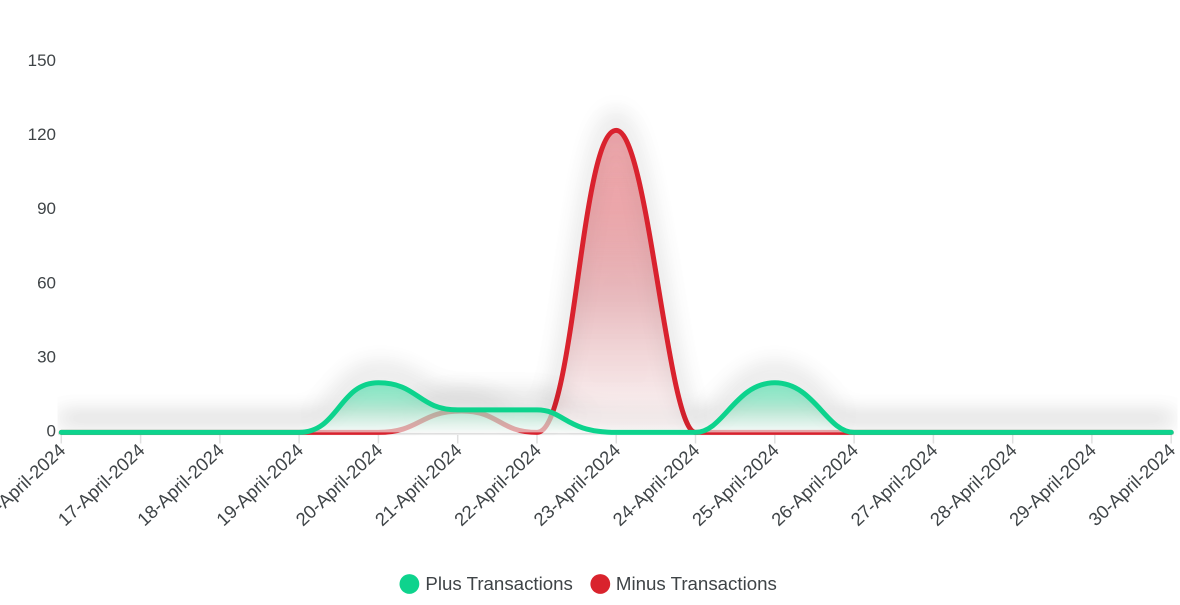 This screenshot has width=1180, height=605. Describe the element at coordinates (46, 208) in the screenshot. I see `svg-text: 90` at that location.